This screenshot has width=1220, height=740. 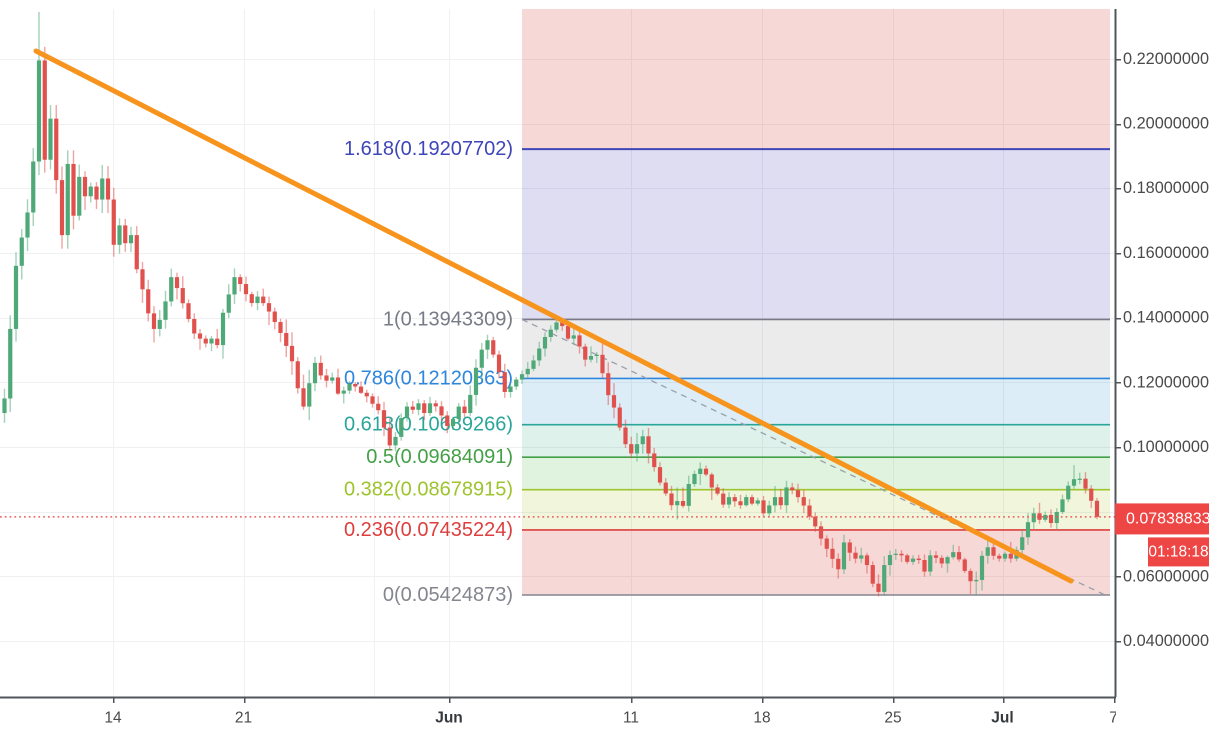 I want to click on bar-countdown-badge: 01:18:18, so click(x=1178, y=552).